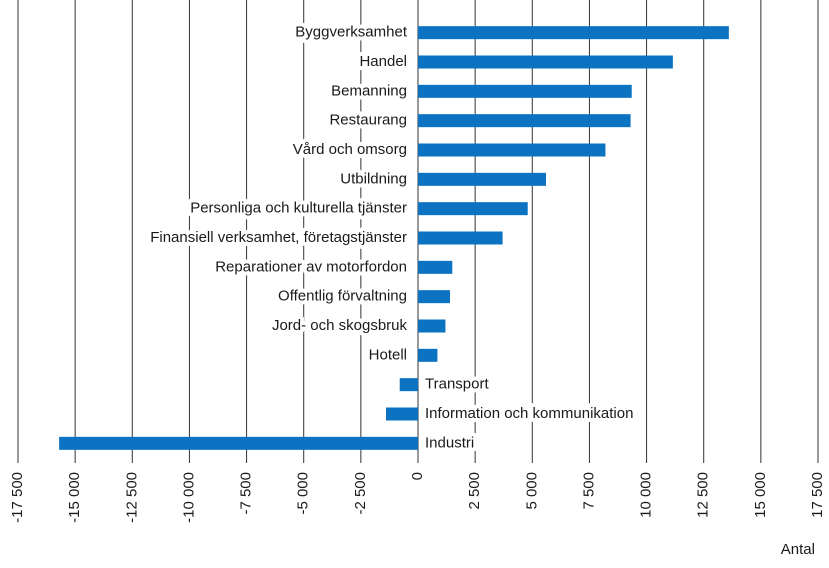  What do you see at coordinates (351, 32) in the screenshot?
I see `category-label: Byggverksamhet` at bounding box center [351, 32].